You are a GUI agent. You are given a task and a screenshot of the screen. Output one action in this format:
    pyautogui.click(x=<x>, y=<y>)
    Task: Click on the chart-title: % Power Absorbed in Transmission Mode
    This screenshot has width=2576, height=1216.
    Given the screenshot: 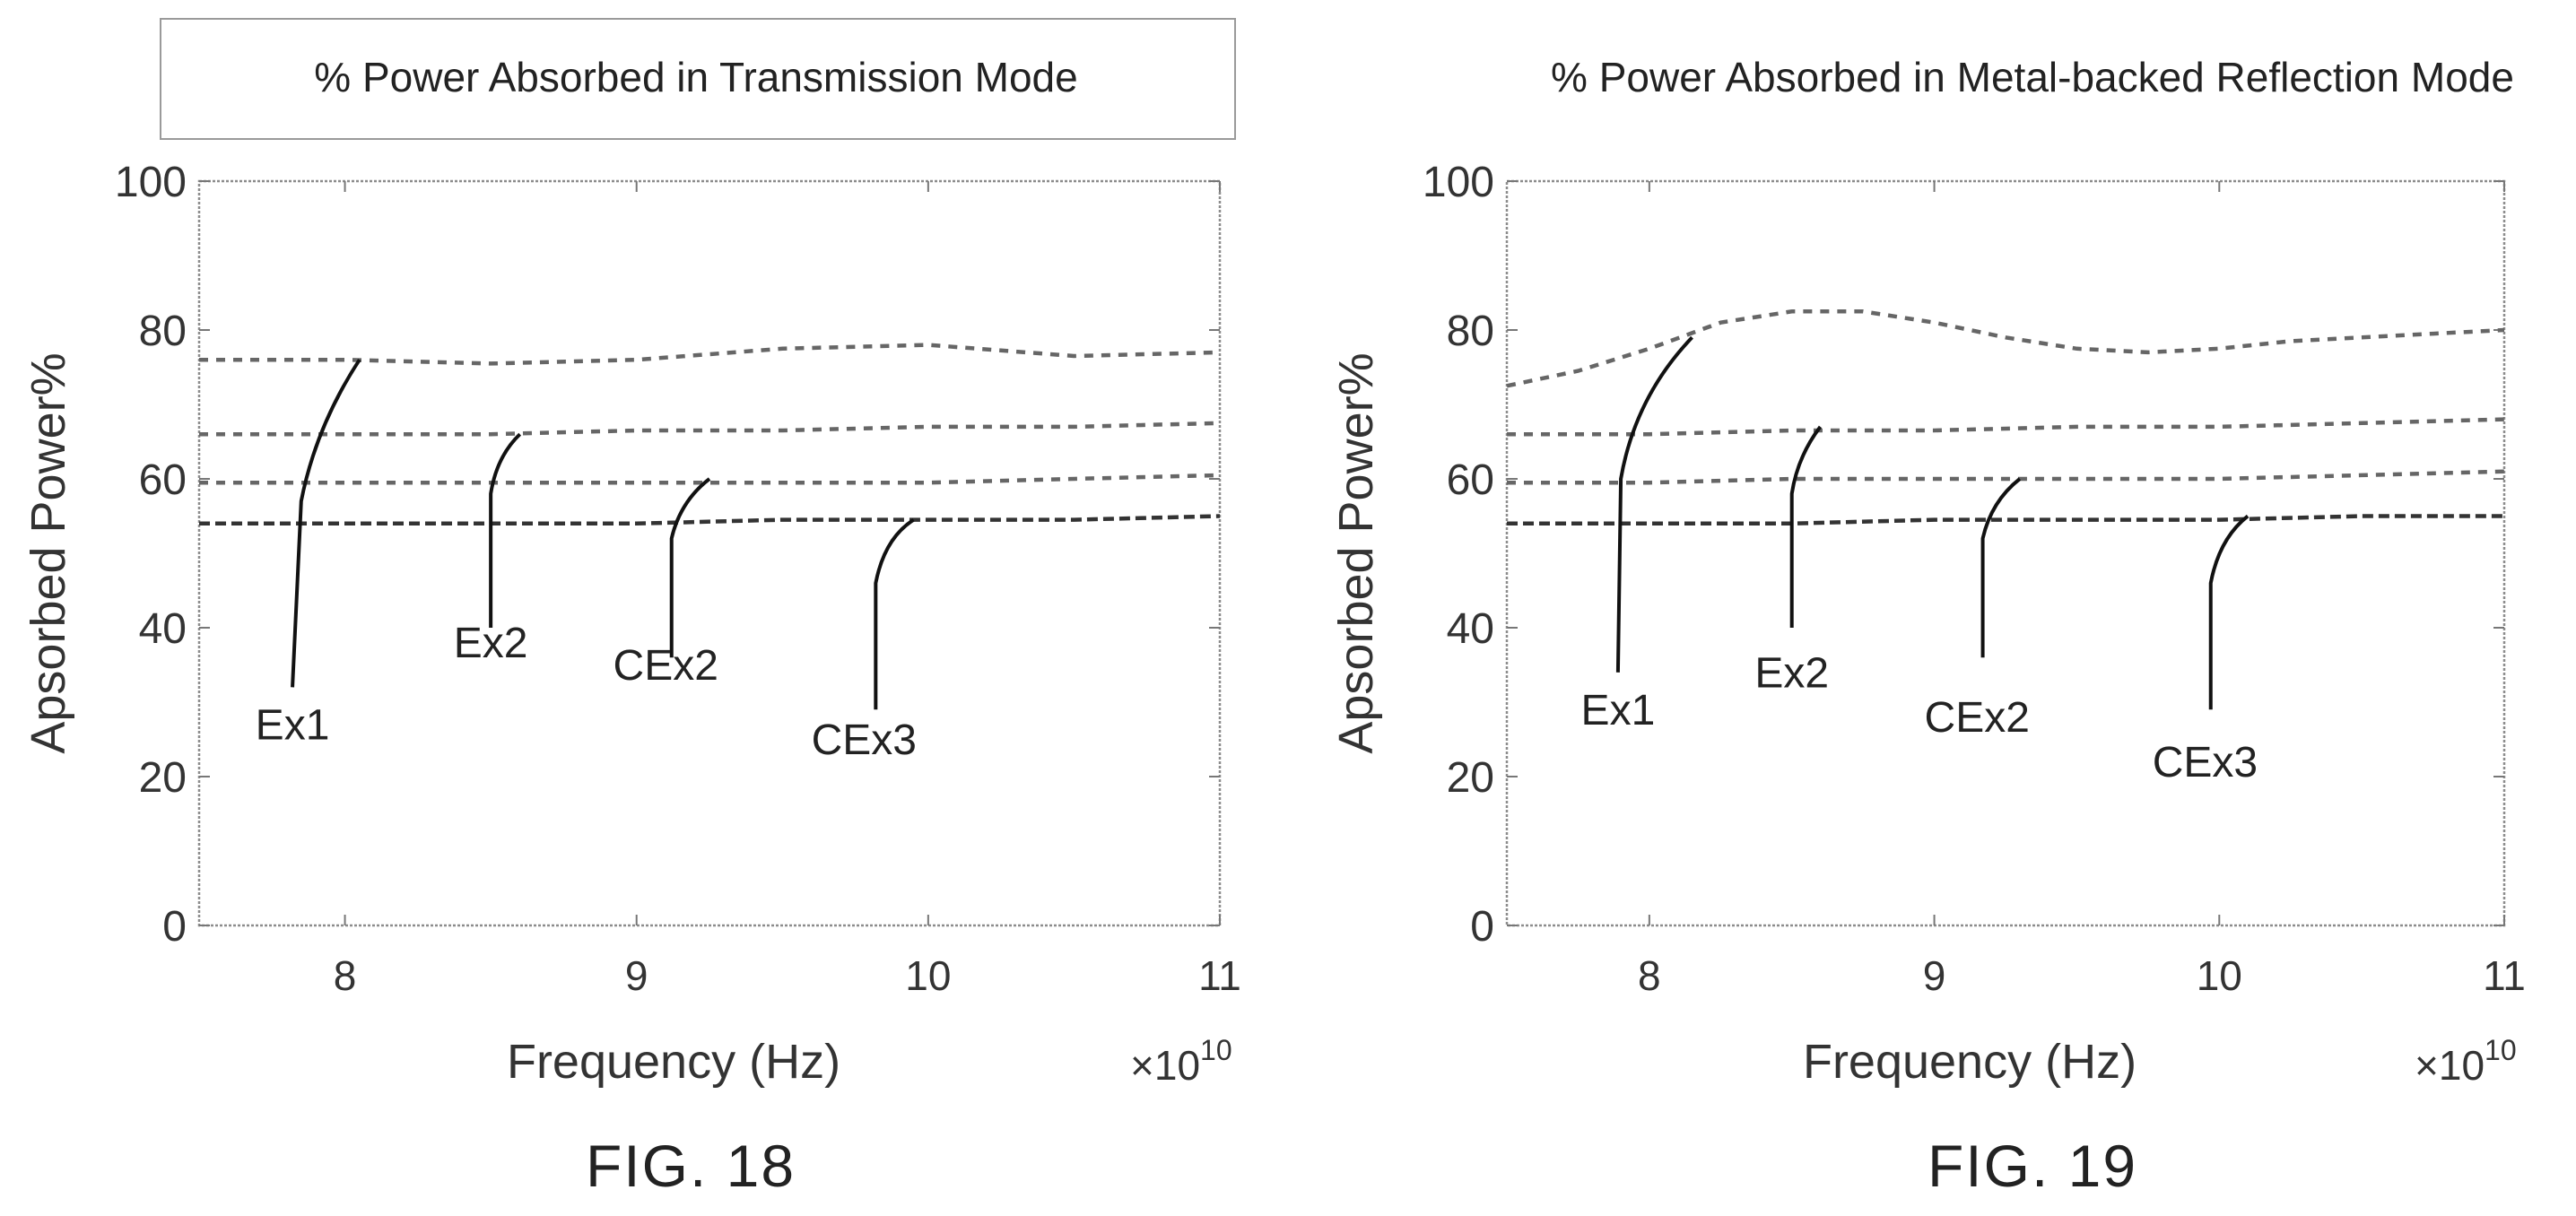 What is the action you would take?
    pyautogui.click(x=695, y=77)
    